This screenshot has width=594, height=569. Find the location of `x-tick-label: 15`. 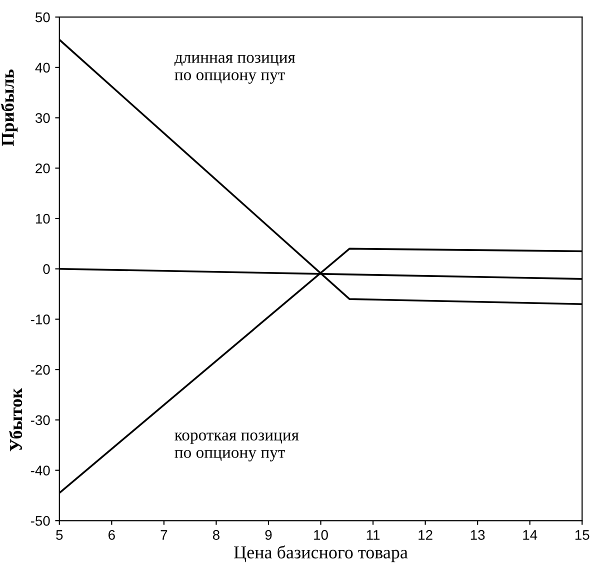

x-tick-label: 15 is located at coordinates (582, 535).